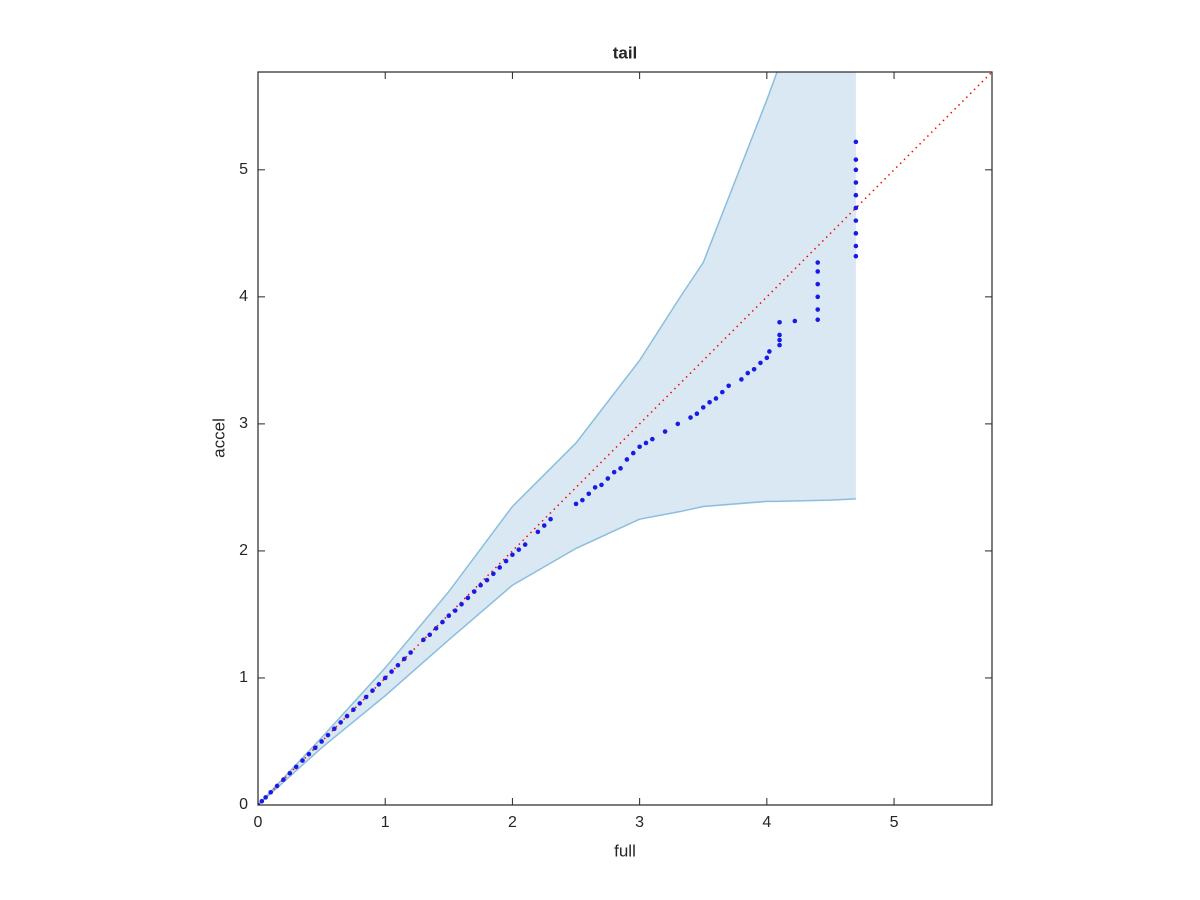  What do you see at coordinates (512, 822) in the screenshot?
I see `x-tick-label: 2` at bounding box center [512, 822].